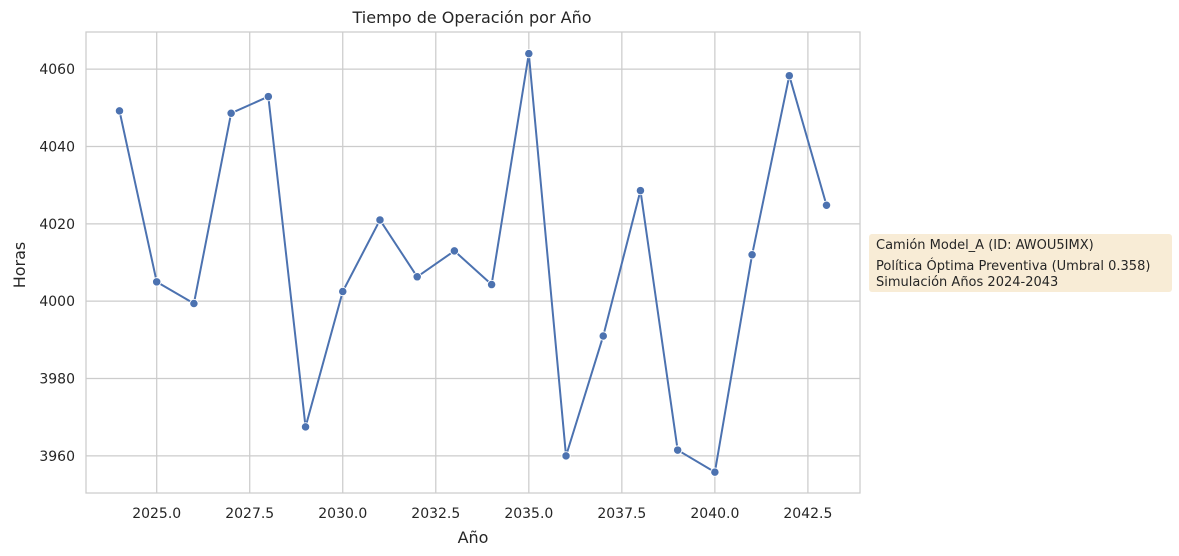 This screenshot has height=556, width=1179. What do you see at coordinates (57, 147) in the screenshot?
I see `y-tick-label: 4040` at bounding box center [57, 147].